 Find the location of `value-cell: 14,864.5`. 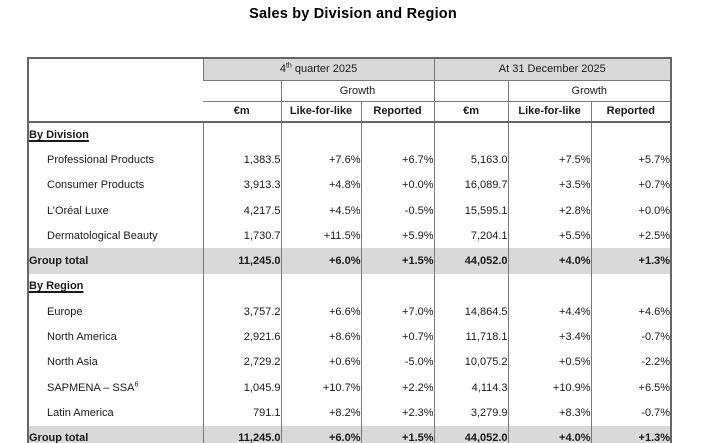

value-cell: 14,864.5 is located at coordinates (471, 312).